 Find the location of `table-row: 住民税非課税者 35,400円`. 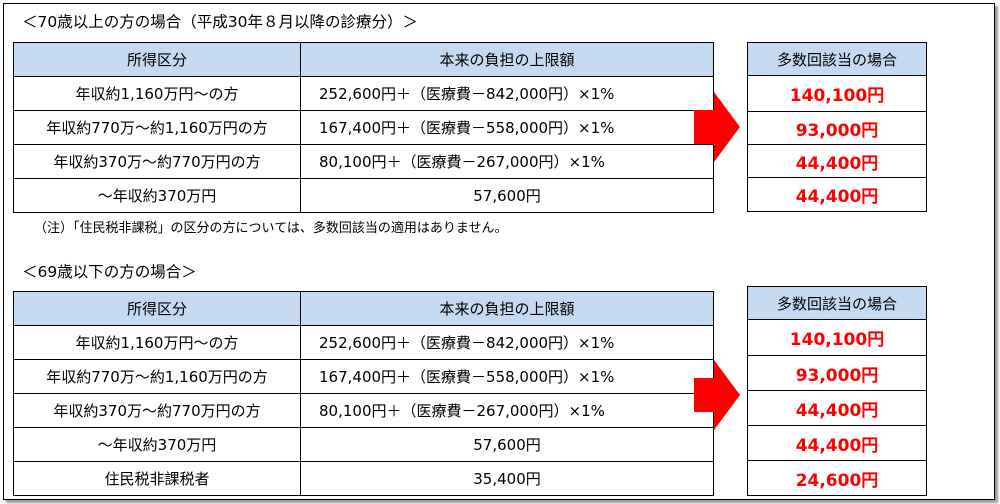

table-row: 住民税非課税者 35,400円 is located at coordinates (363, 478).